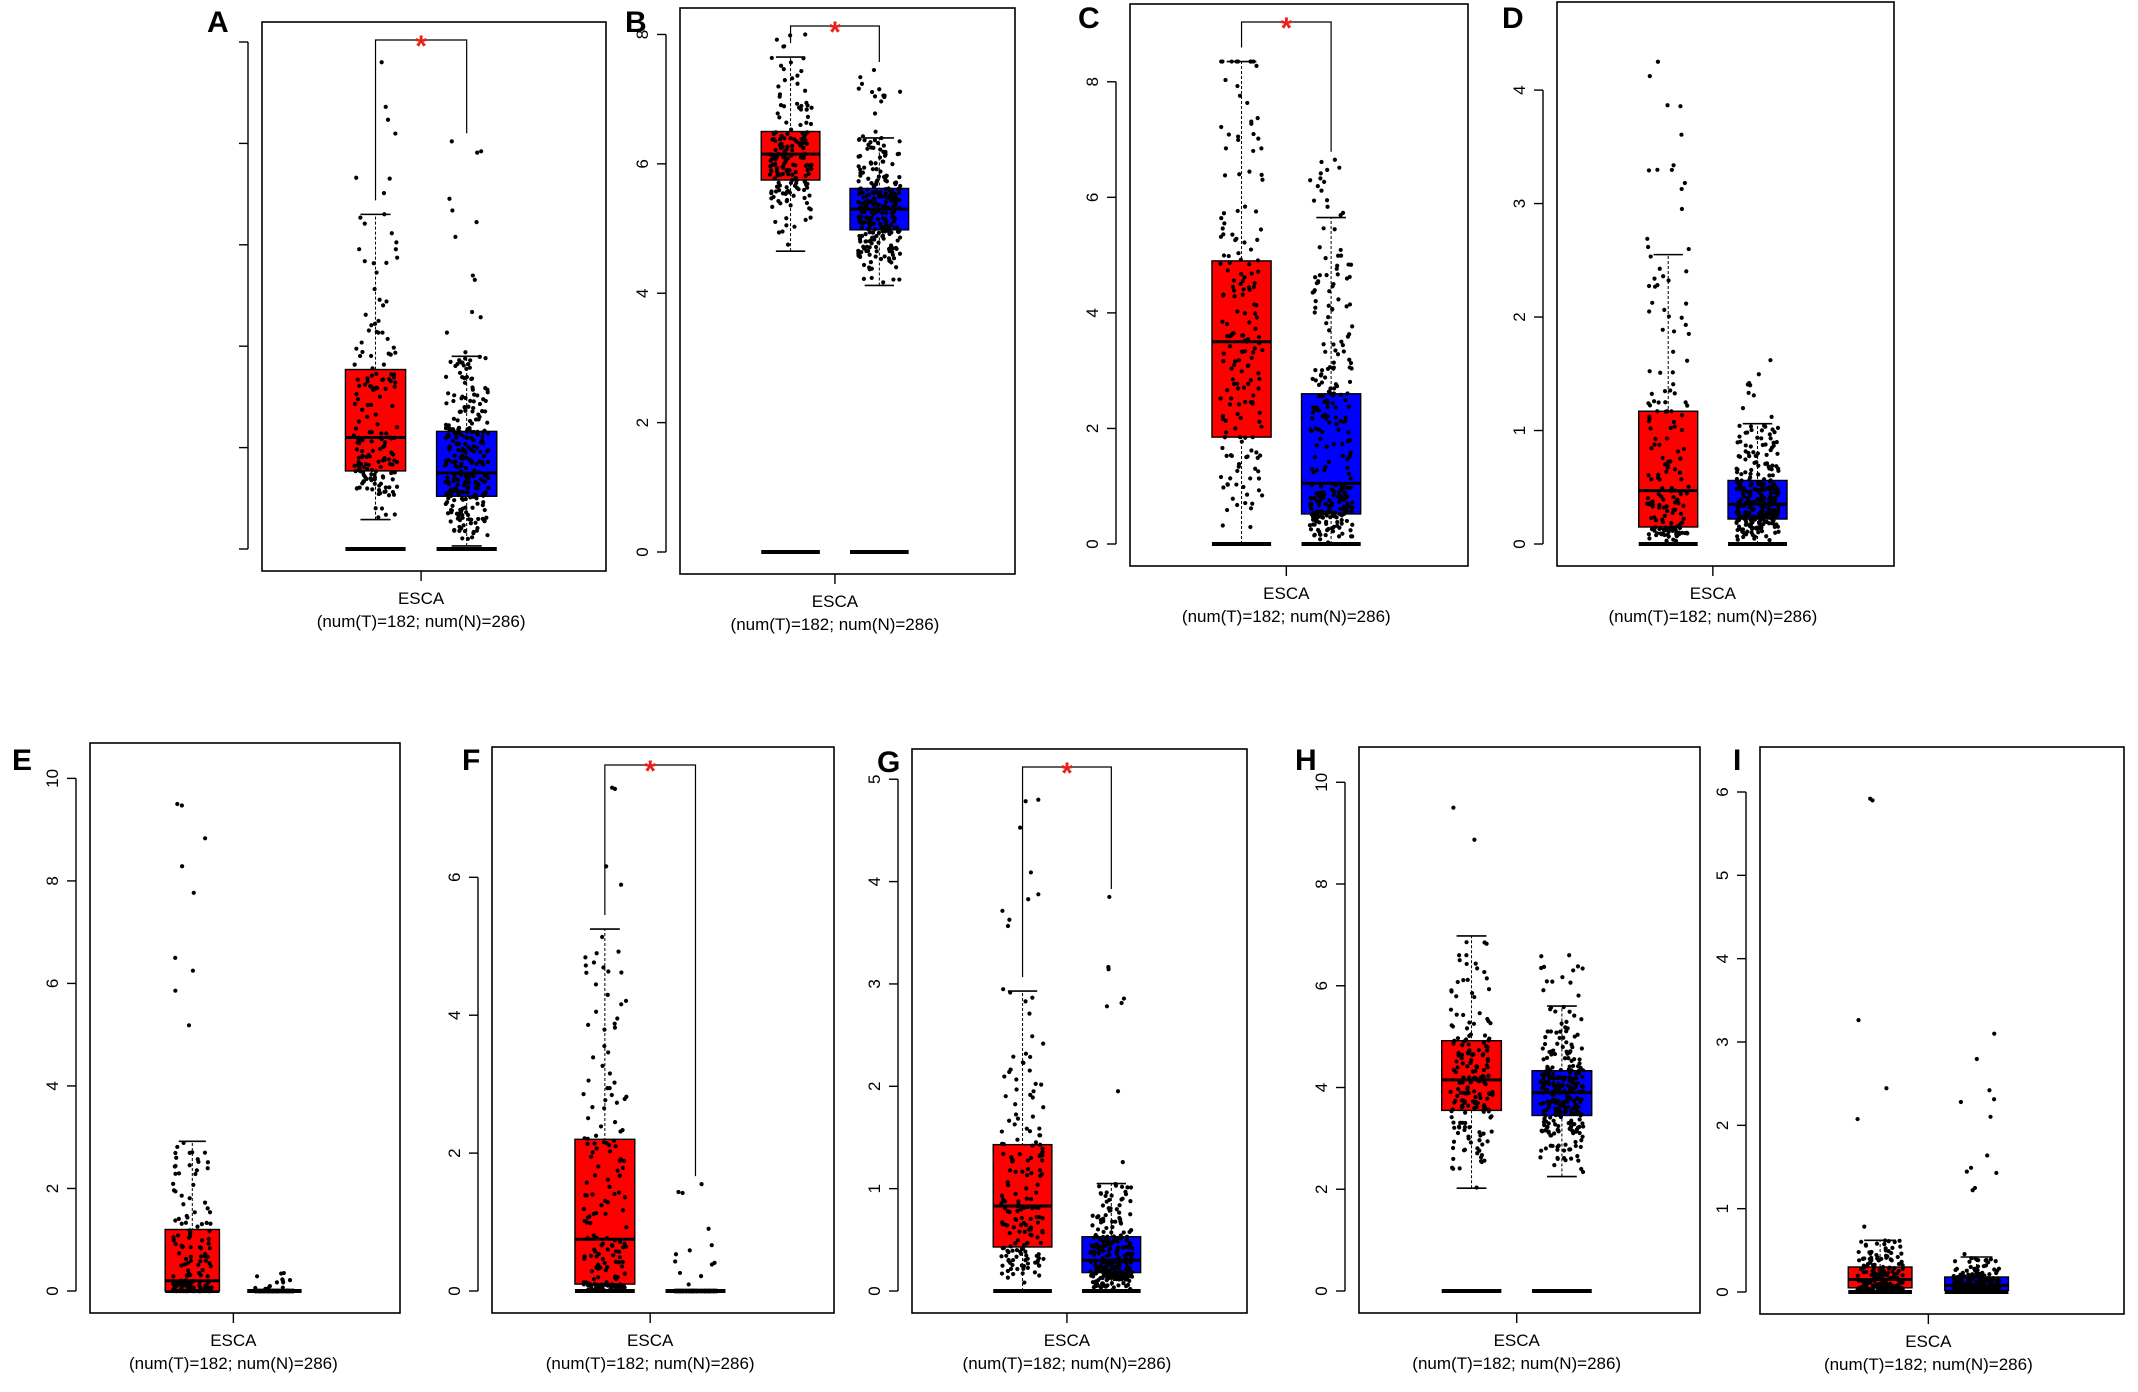  I want to click on panel-c-ytick-label: 6, so click(1092, 197).